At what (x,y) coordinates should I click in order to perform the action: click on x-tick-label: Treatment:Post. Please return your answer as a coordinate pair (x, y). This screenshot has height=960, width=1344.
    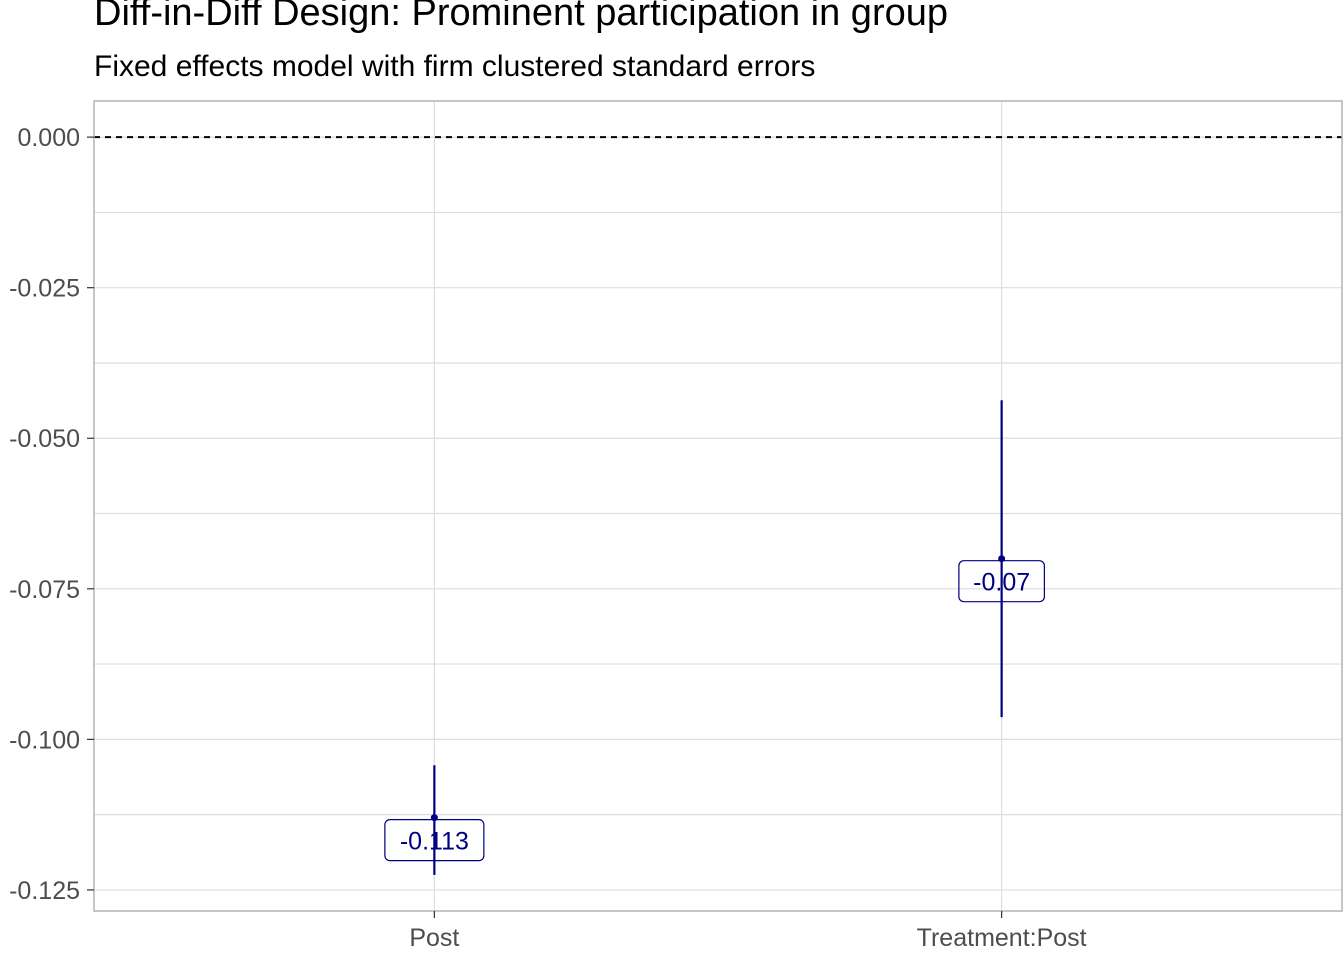
    Looking at the image, I should click on (1002, 938).